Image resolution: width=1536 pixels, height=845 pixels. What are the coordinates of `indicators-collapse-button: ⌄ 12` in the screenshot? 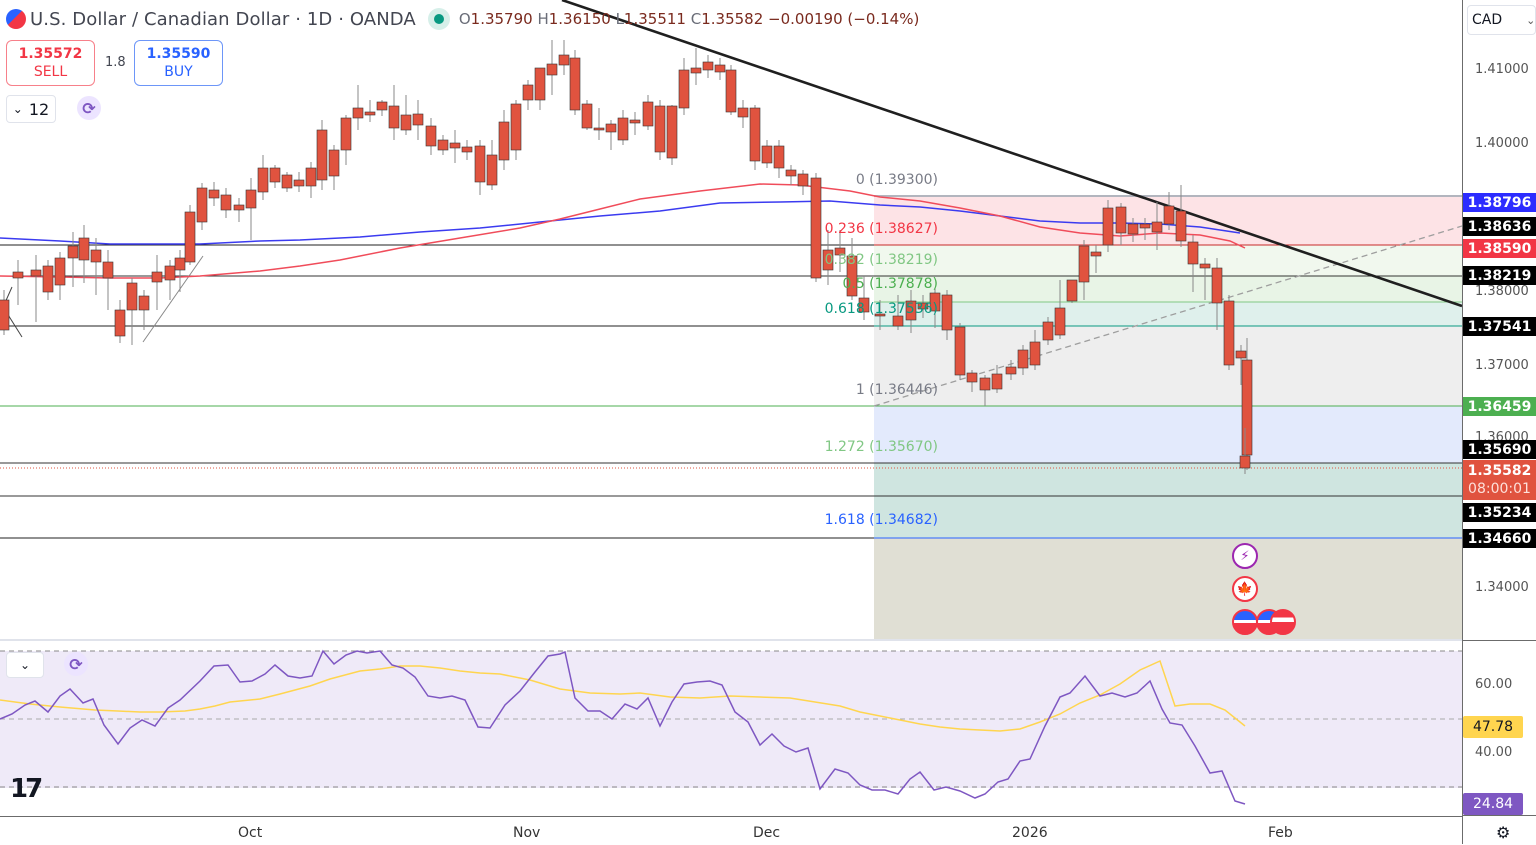 It's located at (31, 109).